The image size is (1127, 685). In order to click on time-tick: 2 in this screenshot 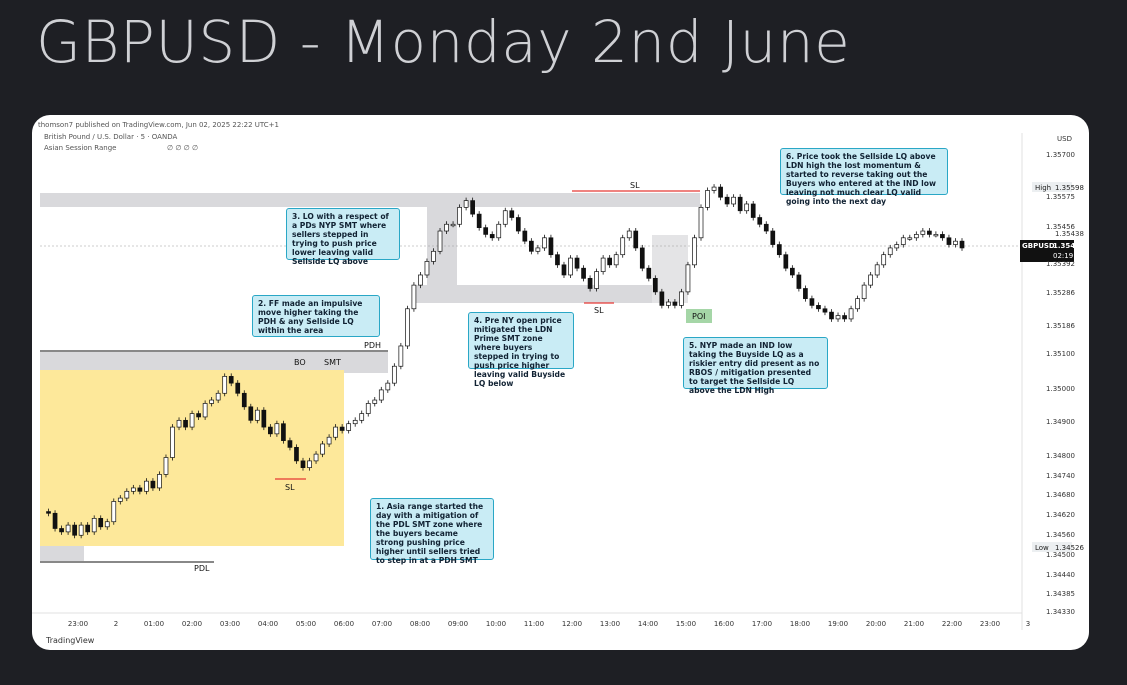, I will do `click(116, 624)`.